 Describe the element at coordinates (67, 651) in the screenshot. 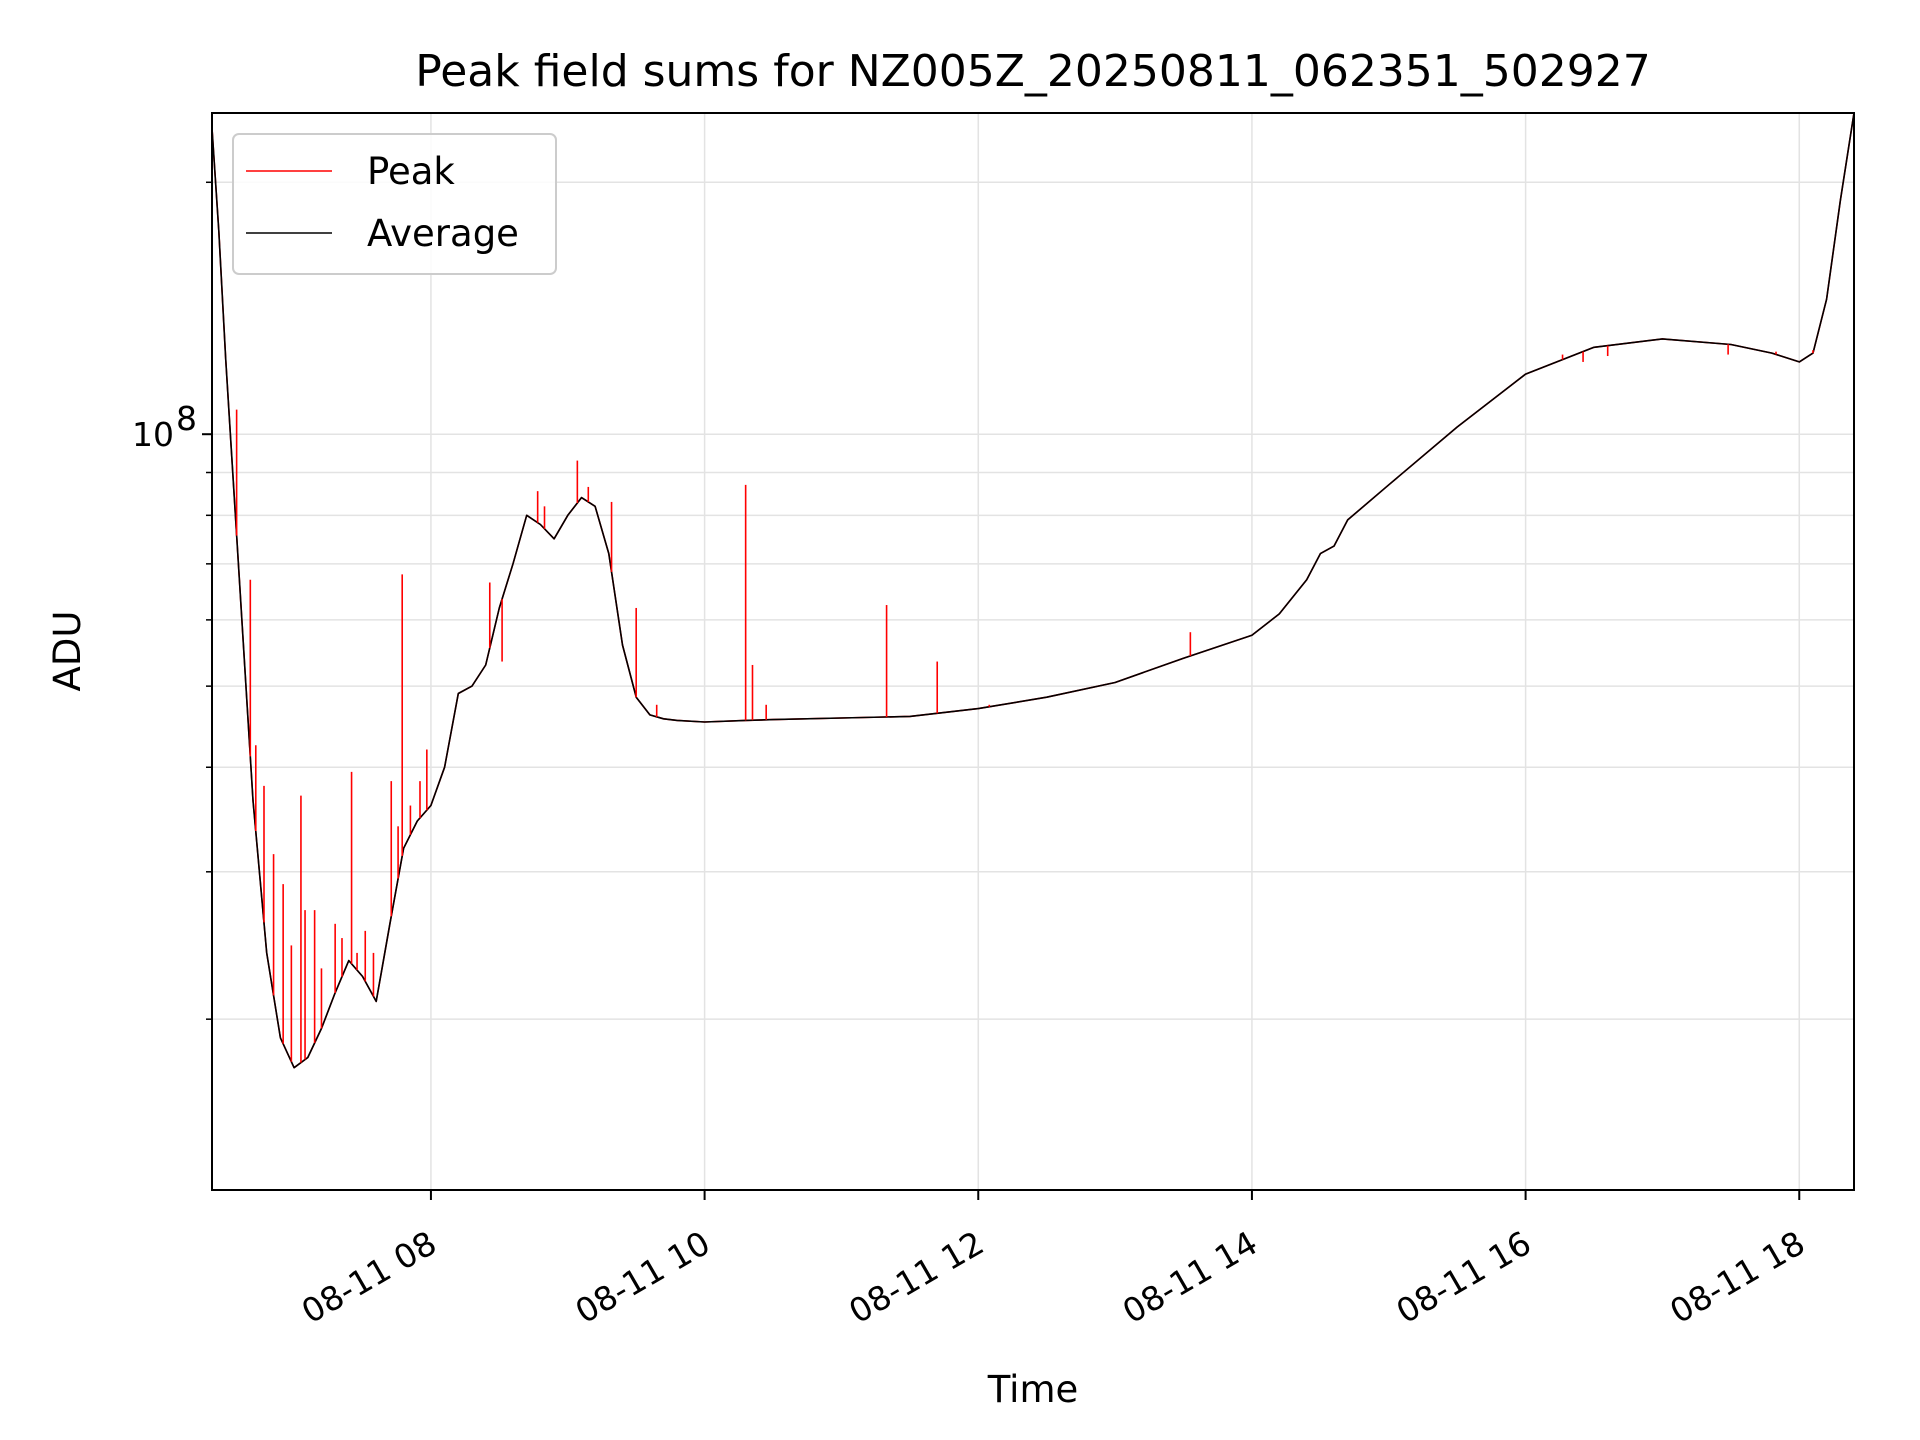

I see `y-axis-label: ADU` at that location.